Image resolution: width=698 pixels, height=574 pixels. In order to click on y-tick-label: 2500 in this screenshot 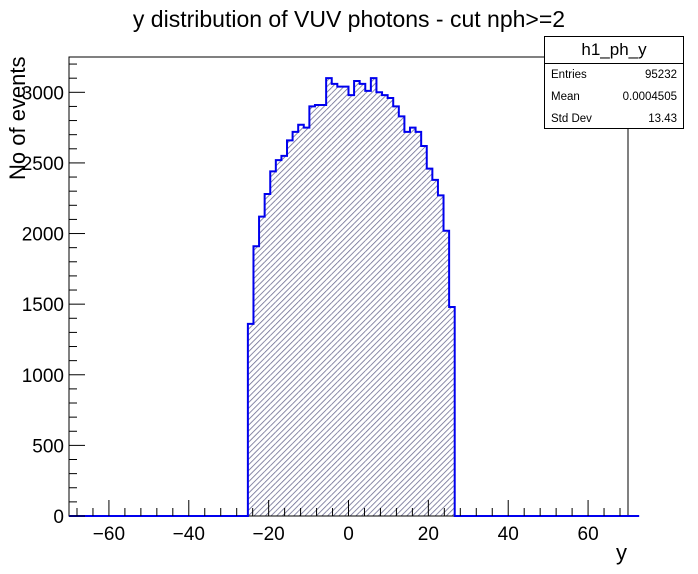, I will do `click(43, 164)`.